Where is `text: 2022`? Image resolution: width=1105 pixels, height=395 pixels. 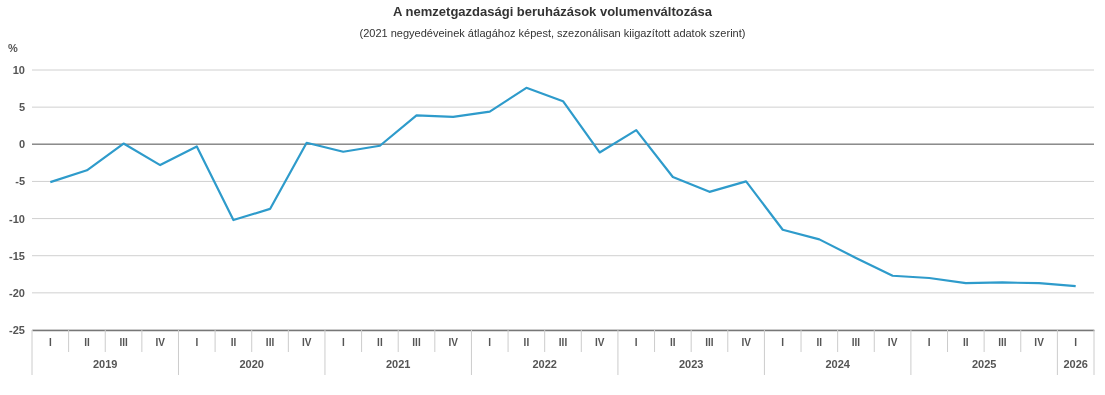 text: 2022 is located at coordinates (544, 364).